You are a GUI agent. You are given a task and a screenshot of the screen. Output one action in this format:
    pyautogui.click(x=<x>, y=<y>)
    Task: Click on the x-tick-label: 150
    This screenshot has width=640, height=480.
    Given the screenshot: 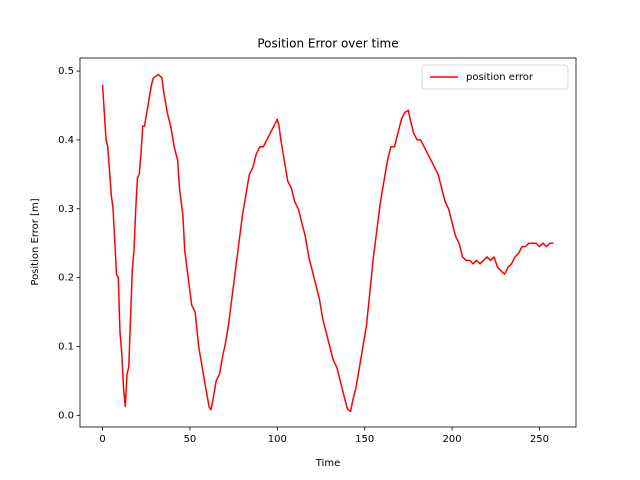 What is the action you would take?
    pyautogui.click(x=364, y=439)
    